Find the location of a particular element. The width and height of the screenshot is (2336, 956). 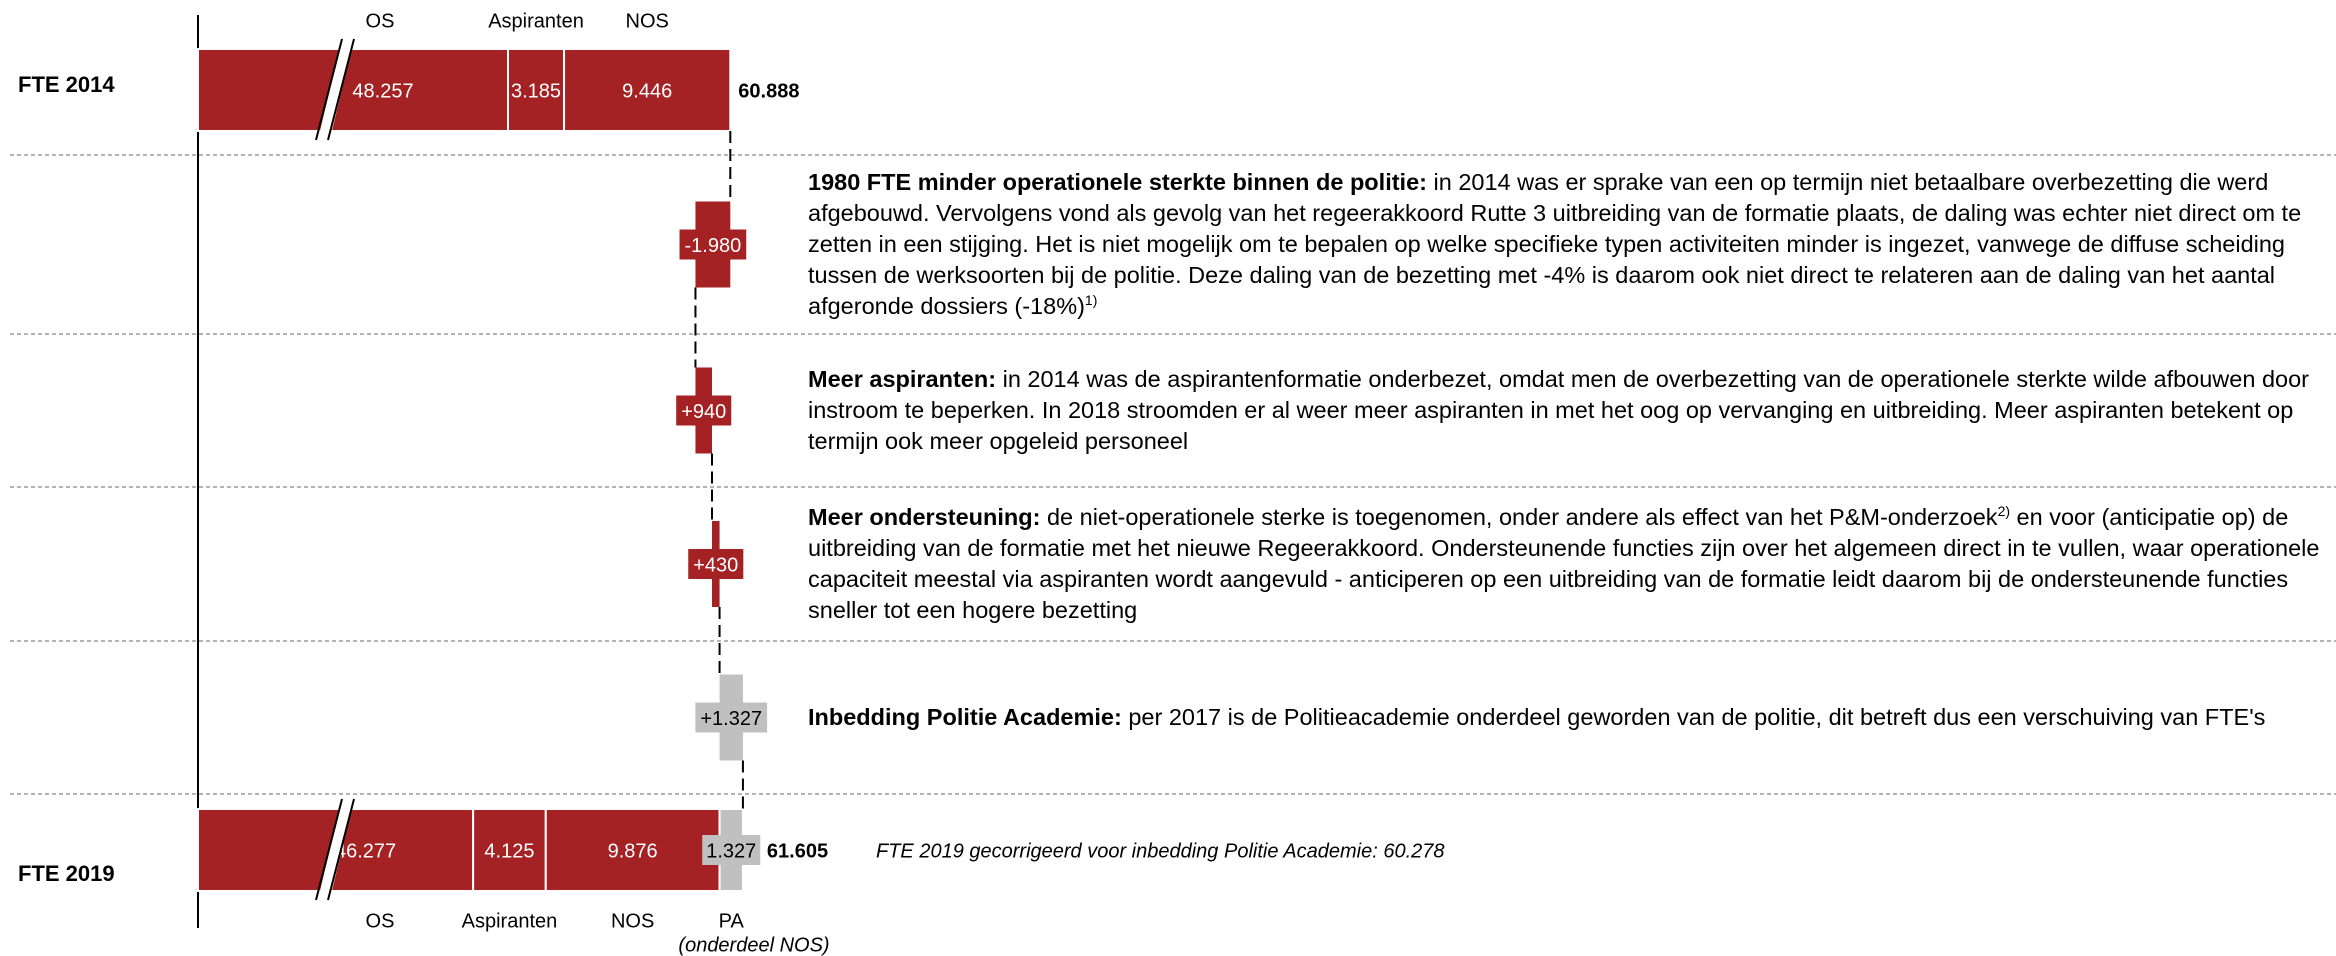

explanation-heading: Meer aspiranten: is located at coordinates (902, 379).